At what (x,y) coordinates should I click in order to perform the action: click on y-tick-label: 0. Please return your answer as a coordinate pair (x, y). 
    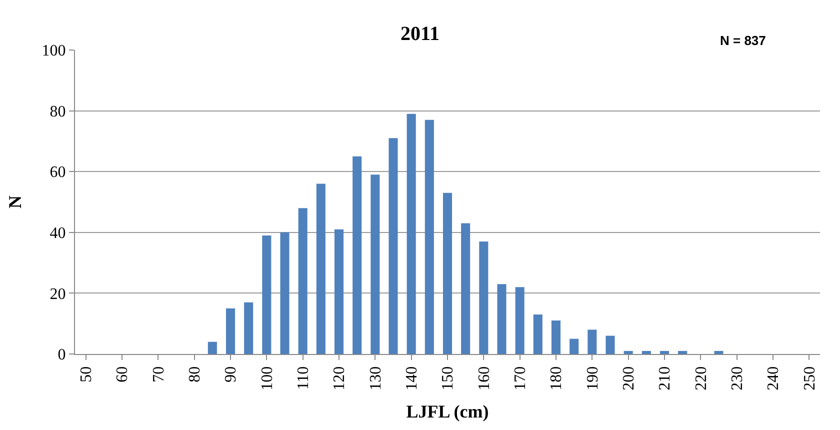
    Looking at the image, I should click on (62, 355).